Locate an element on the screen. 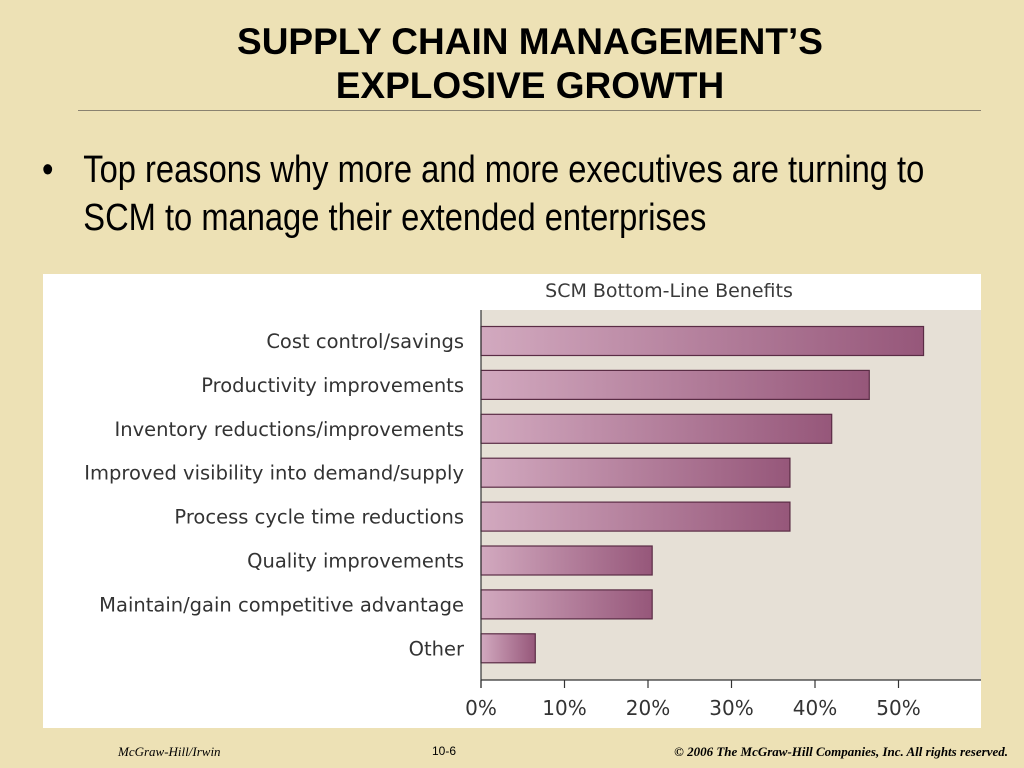 The image size is (1024, 768). category-label: Improved visibility into demand/supply is located at coordinates (274, 473).